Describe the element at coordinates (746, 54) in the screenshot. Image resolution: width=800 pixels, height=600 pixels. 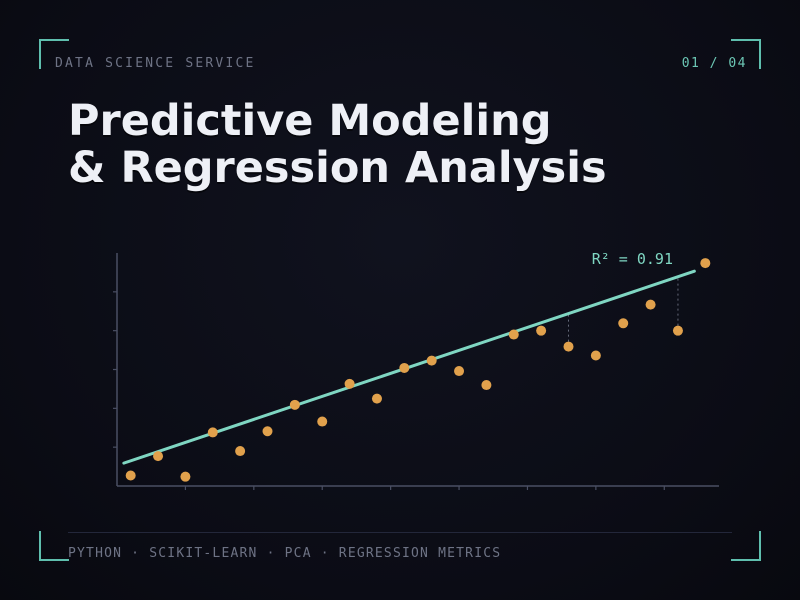
I see `frame-corner-top-right` at that location.